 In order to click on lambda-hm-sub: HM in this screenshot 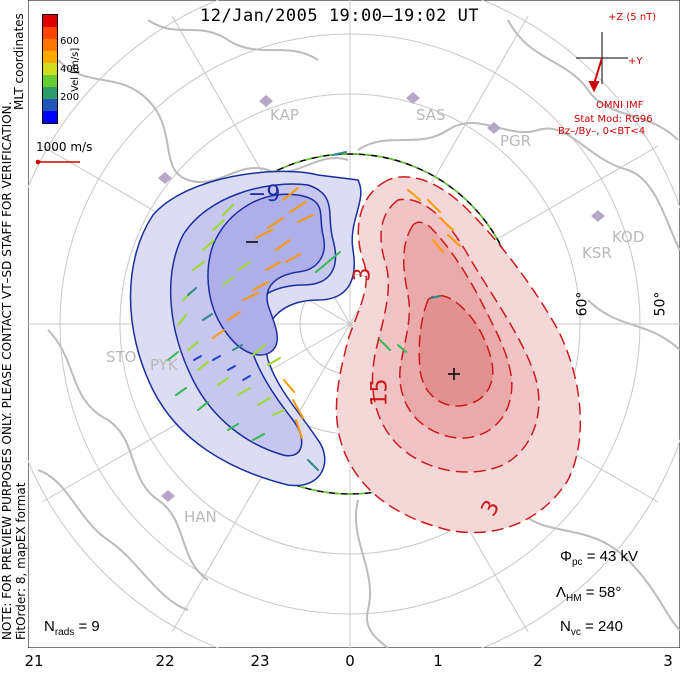, I will do `click(574, 598)`.